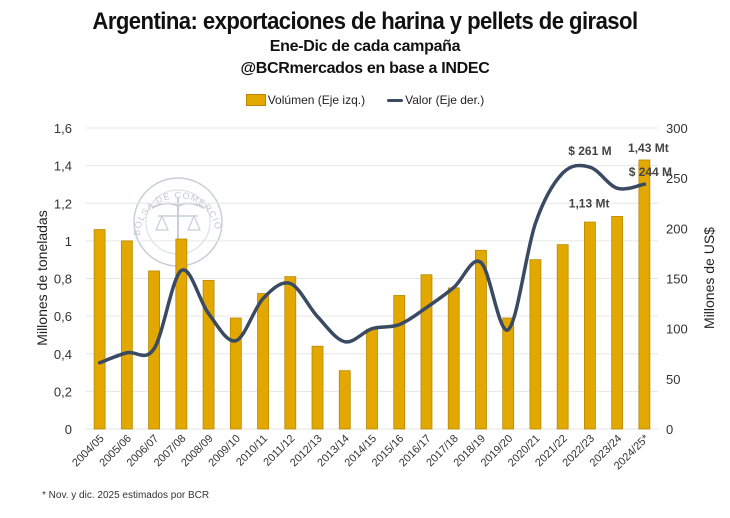 Image resolution: width=730 pixels, height=518 pixels. I want to click on watermark-text-path: BOLSA DE COMERCIO DE ROSARIO, so click(111, 118).